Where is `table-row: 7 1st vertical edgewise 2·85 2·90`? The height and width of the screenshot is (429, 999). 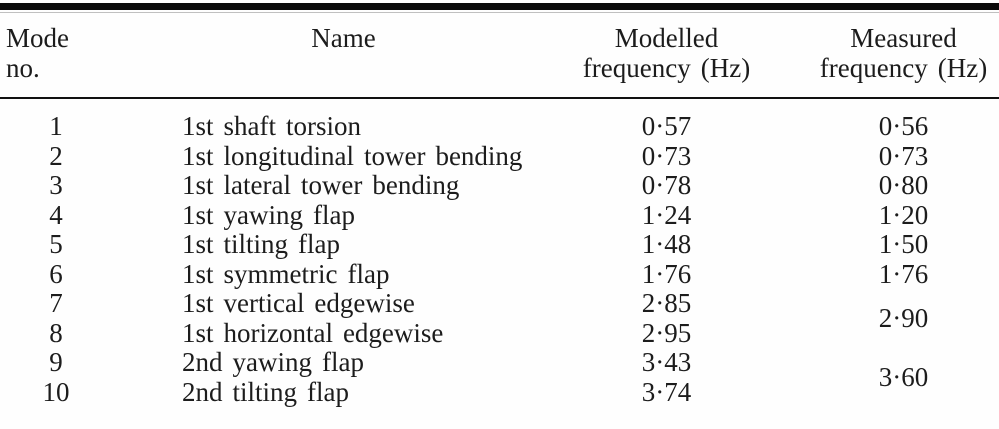
table-row: 7 1st vertical edgewise 2·85 2·90 is located at coordinates (499, 310).